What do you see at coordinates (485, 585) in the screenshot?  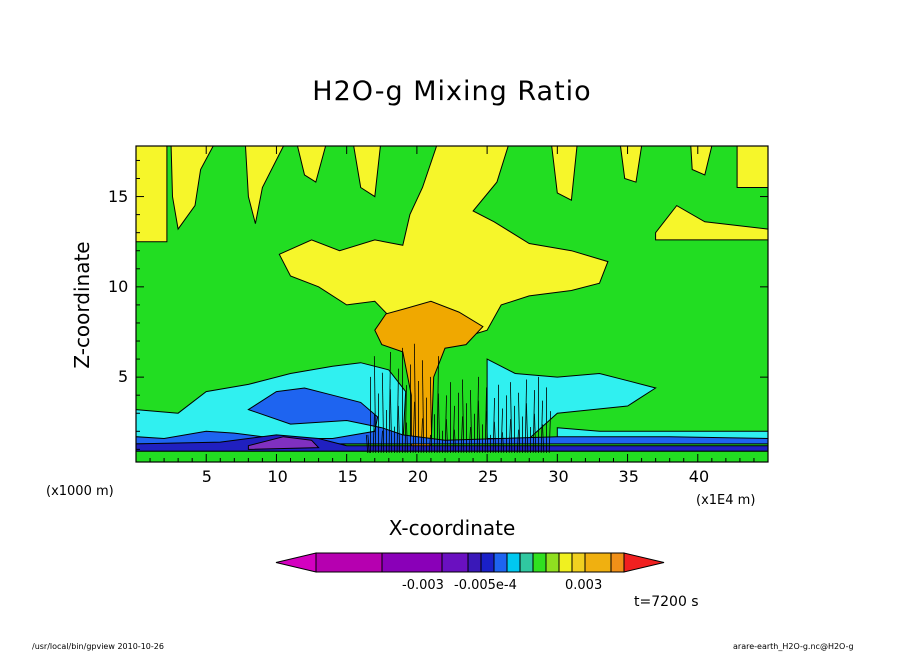 I see `colorbar-label: -0.005e-4` at bounding box center [485, 585].